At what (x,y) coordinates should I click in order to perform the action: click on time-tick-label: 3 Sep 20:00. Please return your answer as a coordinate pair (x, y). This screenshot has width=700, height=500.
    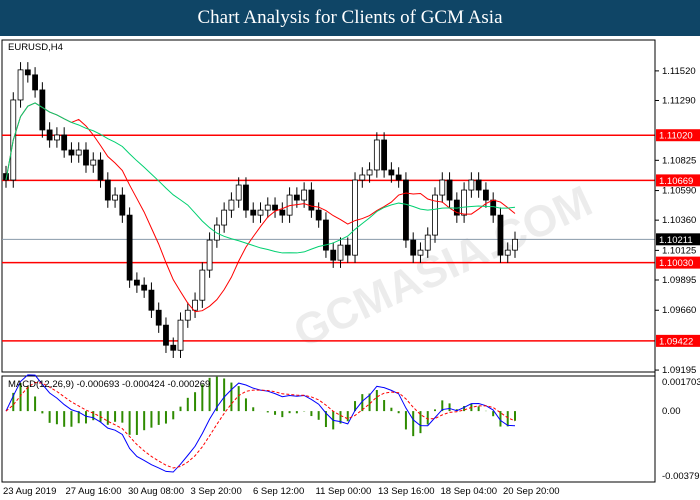
    Looking at the image, I should click on (216, 491).